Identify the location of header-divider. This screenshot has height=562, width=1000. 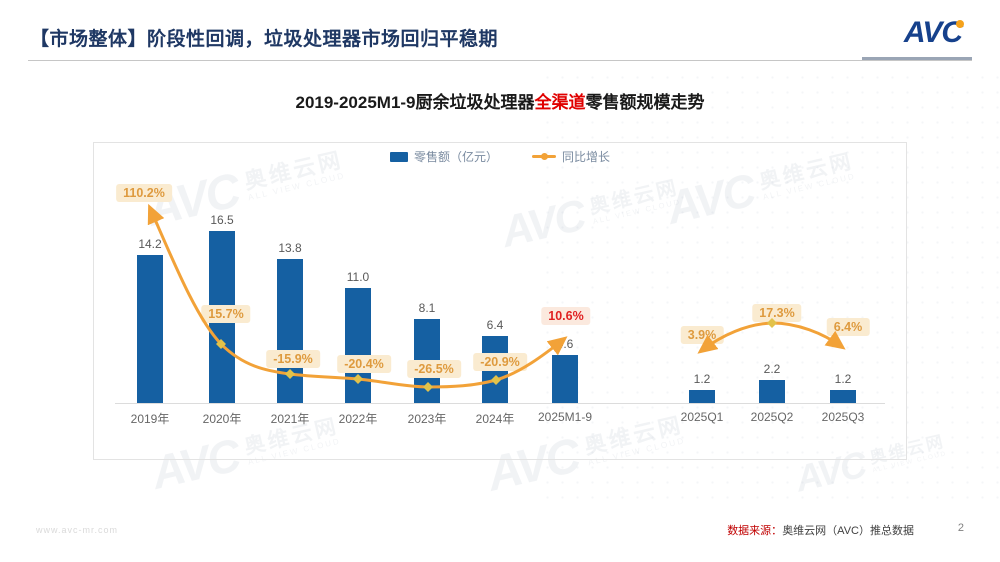
(500, 60).